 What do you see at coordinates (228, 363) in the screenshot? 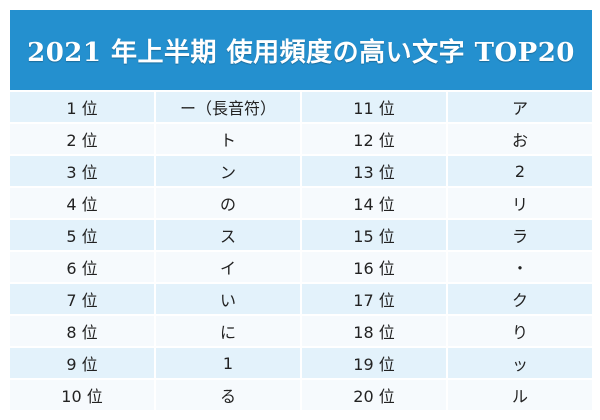
I see `character-cell: 1` at bounding box center [228, 363].